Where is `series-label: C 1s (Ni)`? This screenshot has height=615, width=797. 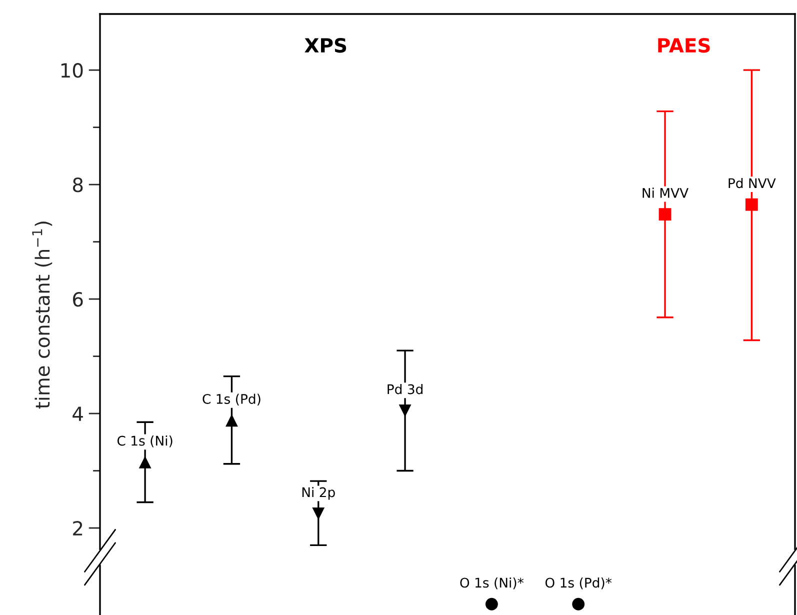
series-label: C 1s (Ni) is located at coordinates (144, 442).